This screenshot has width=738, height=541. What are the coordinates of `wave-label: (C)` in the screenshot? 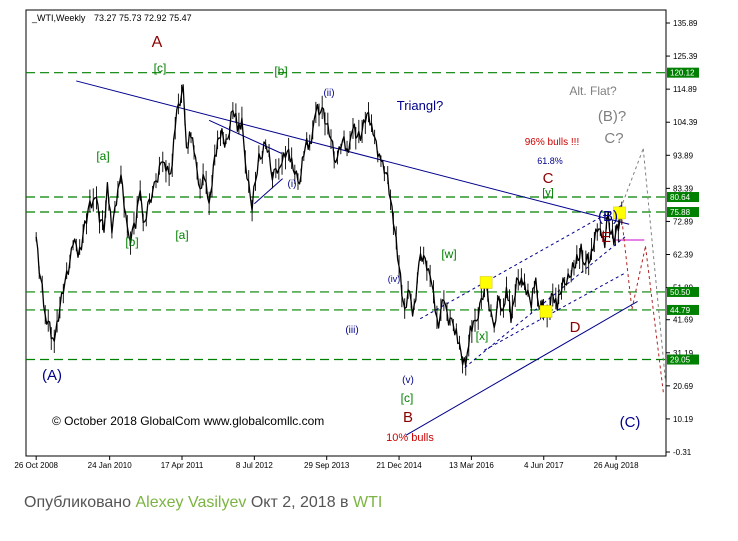 It's located at (630, 422).